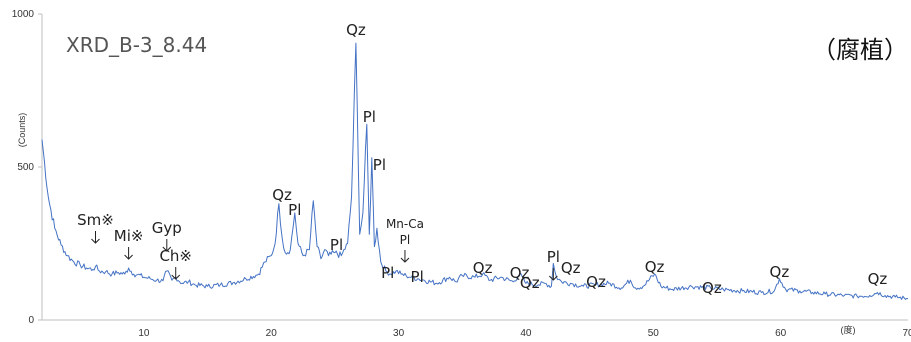  What do you see at coordinates (405, 224) in the screenshot?
I see `peak-label: Mn-Ca` at bounding box center [405, 224].